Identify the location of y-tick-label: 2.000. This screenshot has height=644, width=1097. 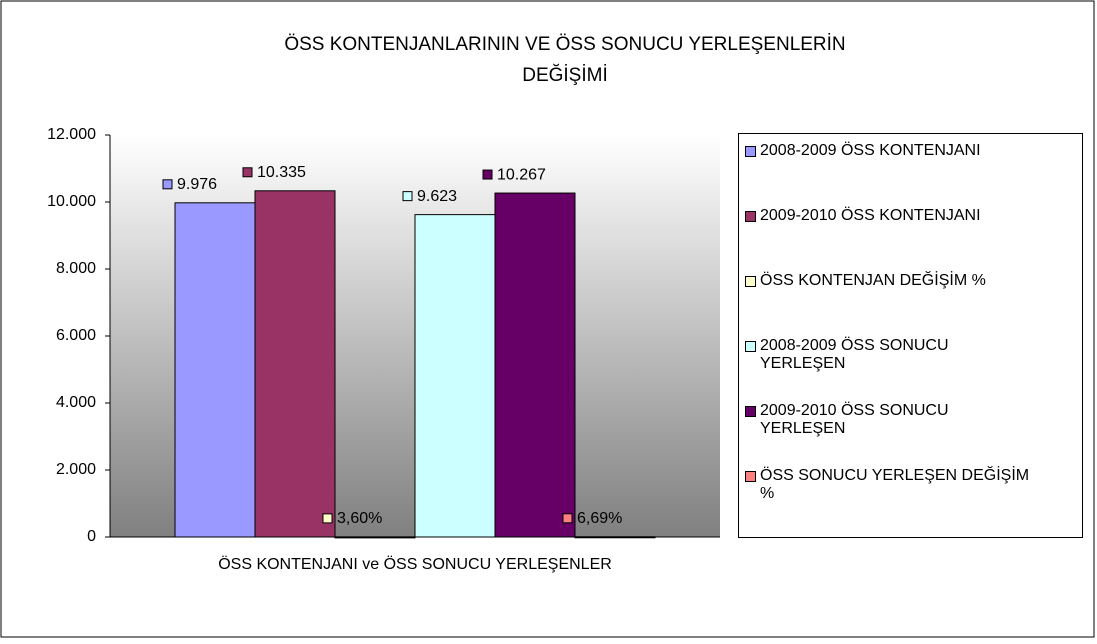
(76, 469).